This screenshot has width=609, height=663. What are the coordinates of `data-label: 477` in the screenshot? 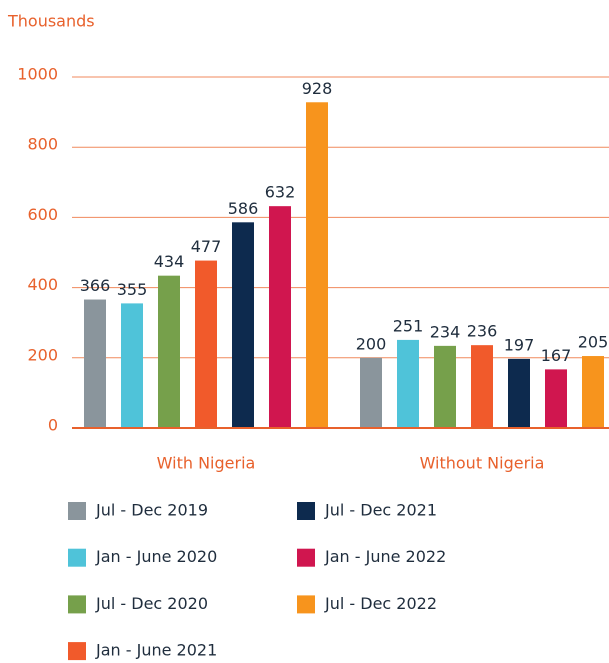 It's located at (206, 246).